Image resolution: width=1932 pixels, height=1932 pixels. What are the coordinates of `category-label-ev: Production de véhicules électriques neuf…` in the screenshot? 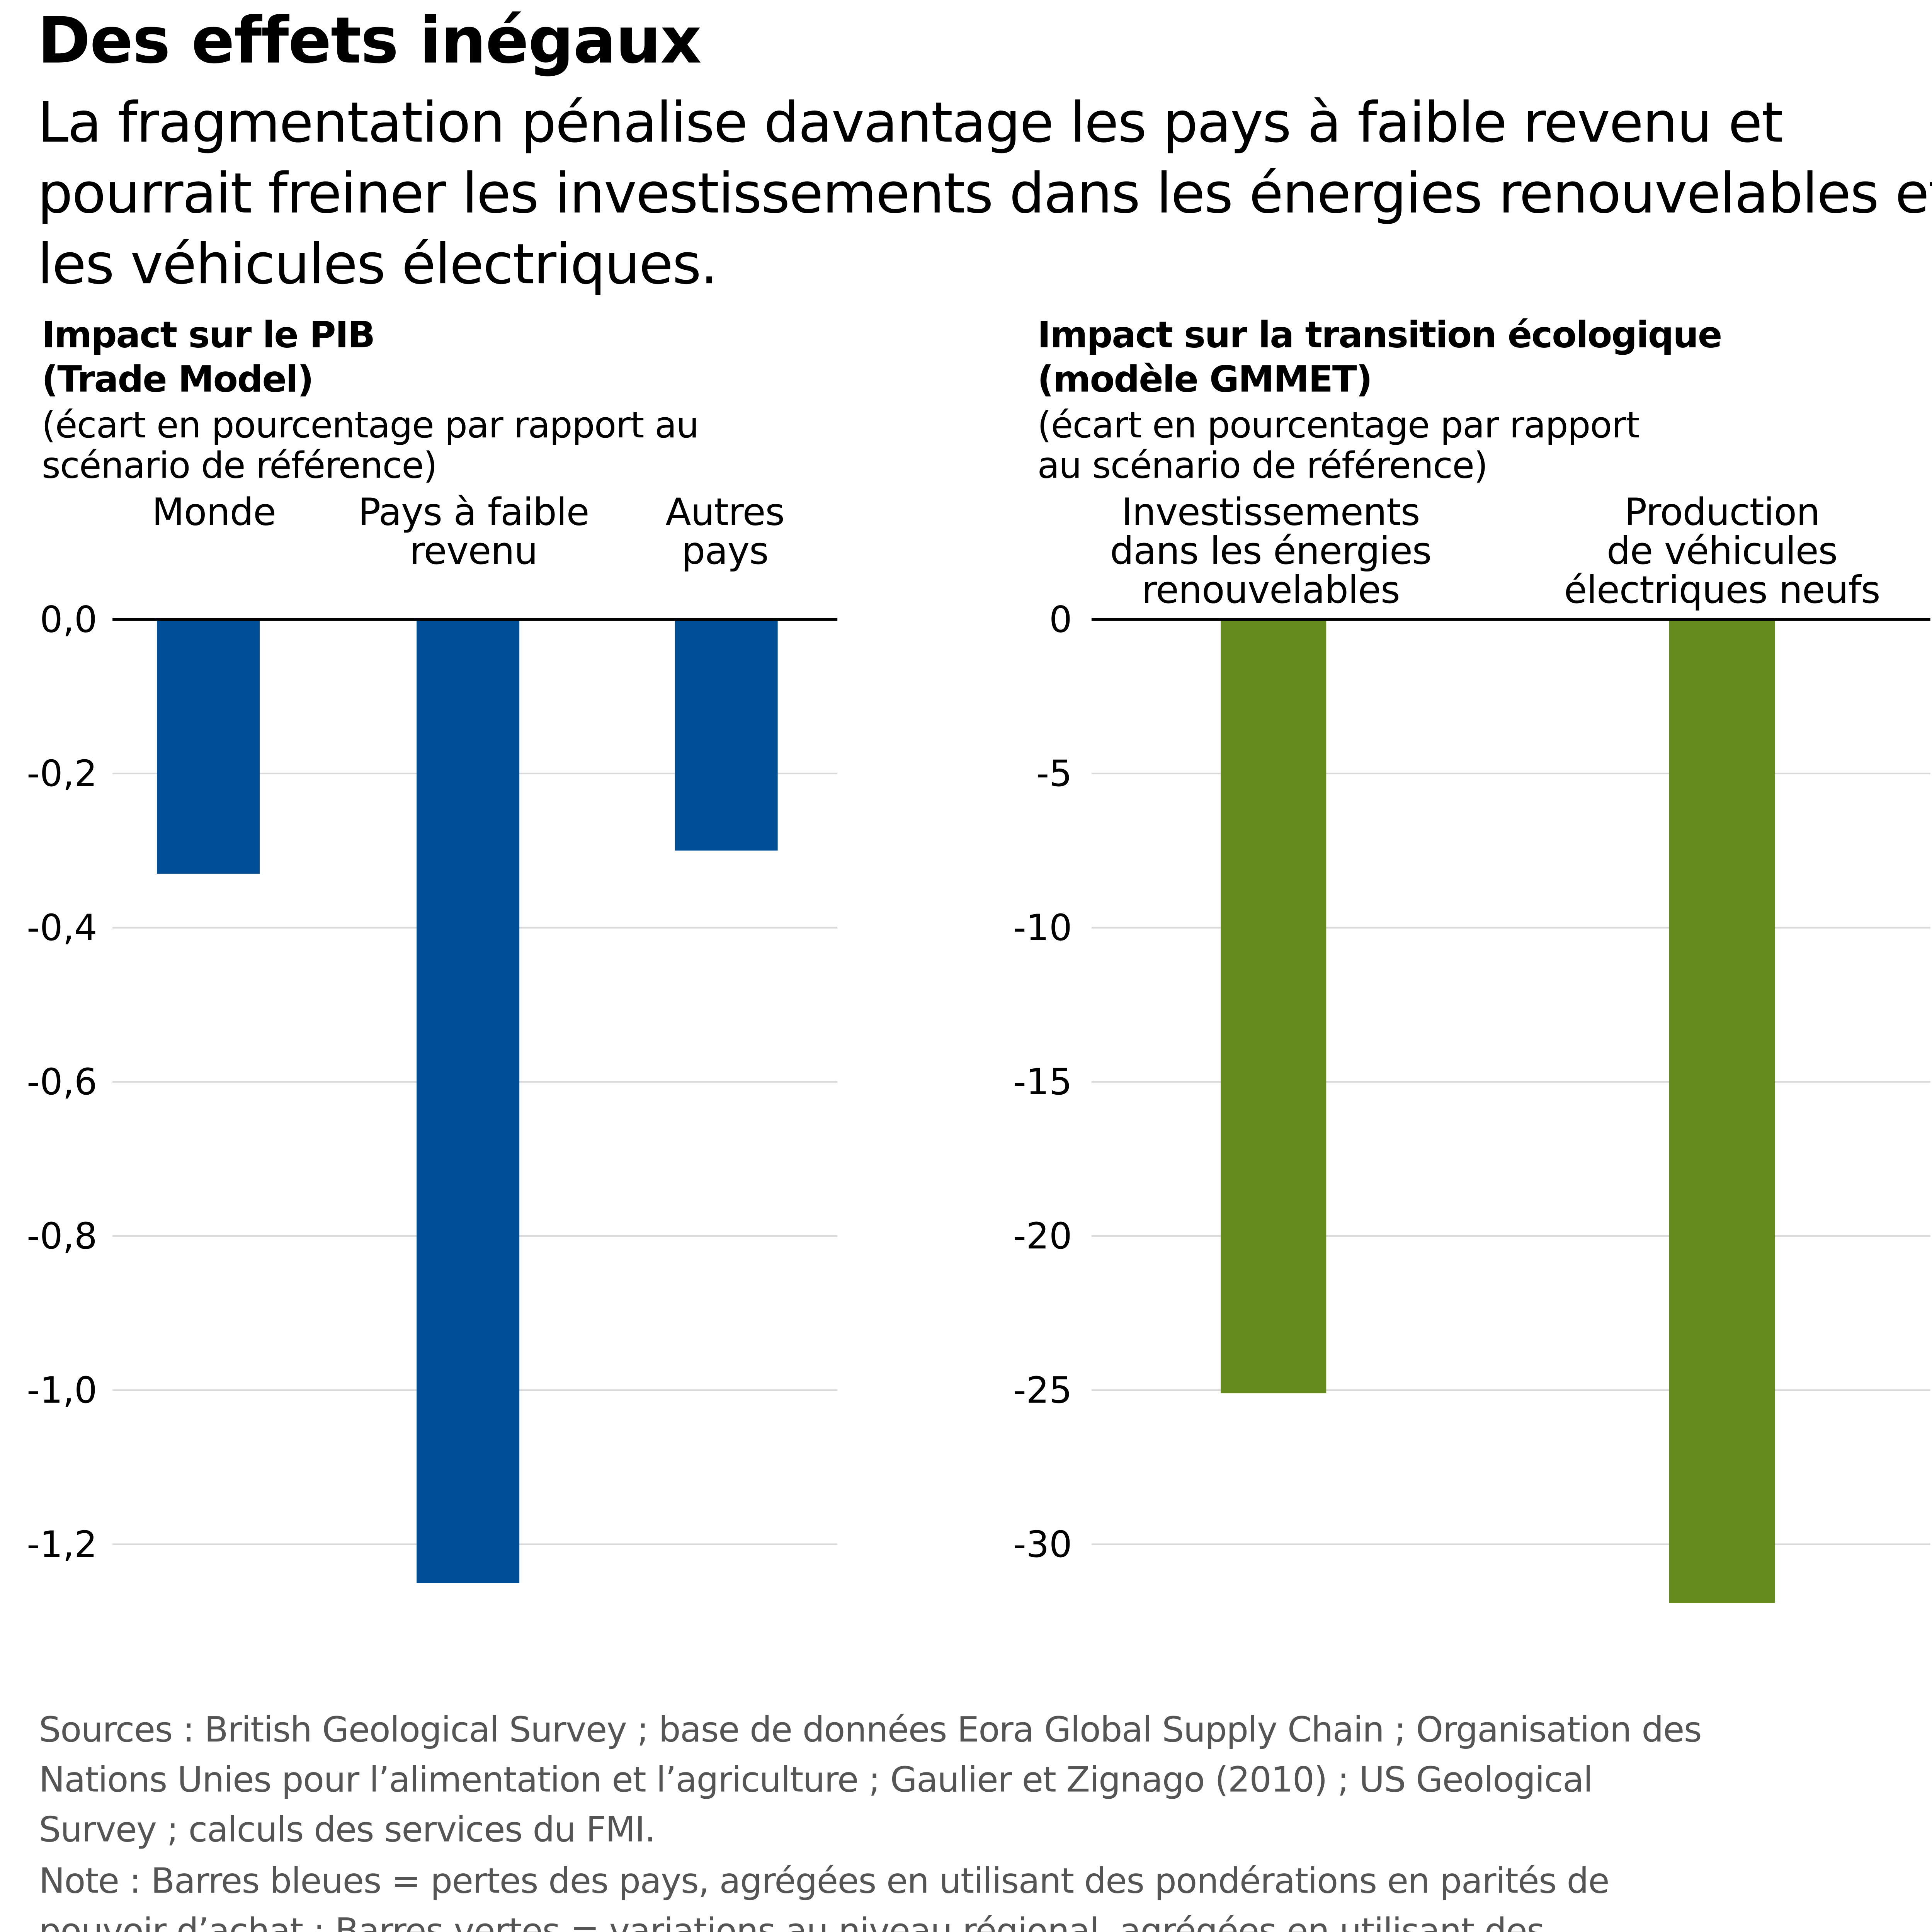 It's located at (1722, 553).